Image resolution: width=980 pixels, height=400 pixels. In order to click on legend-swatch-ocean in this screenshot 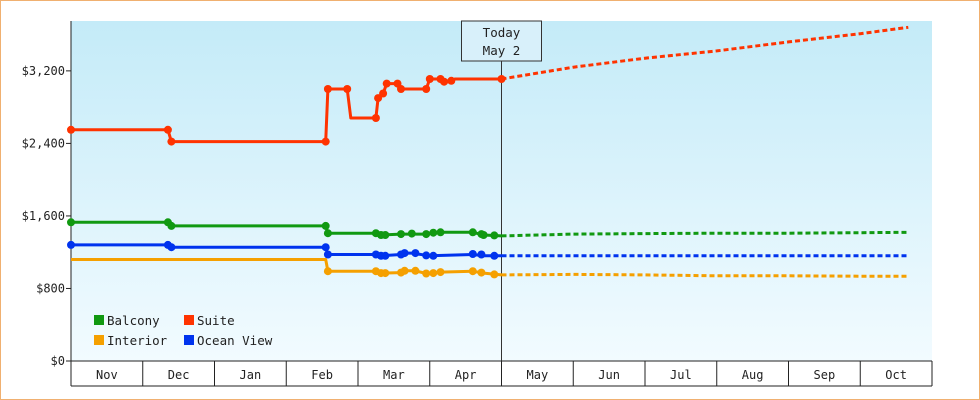, I will do `click(189, 340)`.